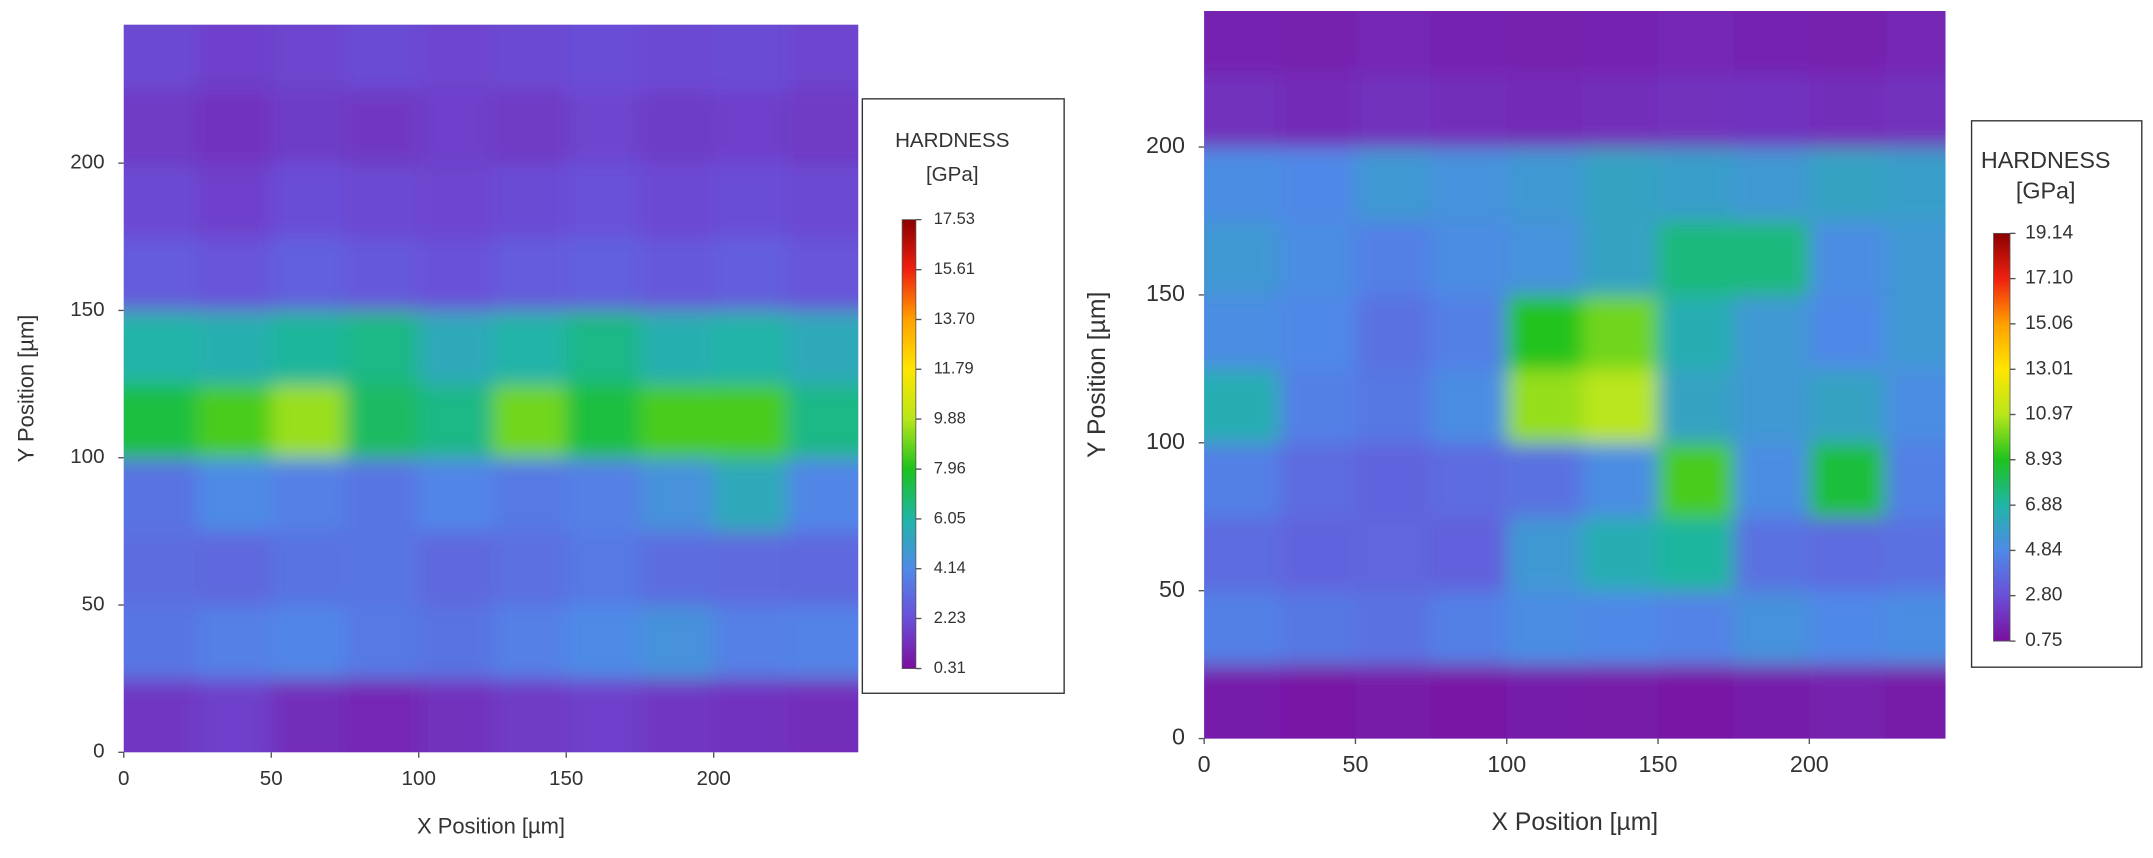 This screenshot has width=2153, height=858. I want to click on colorbar-tick-label: 7.96, so click(950, 468).